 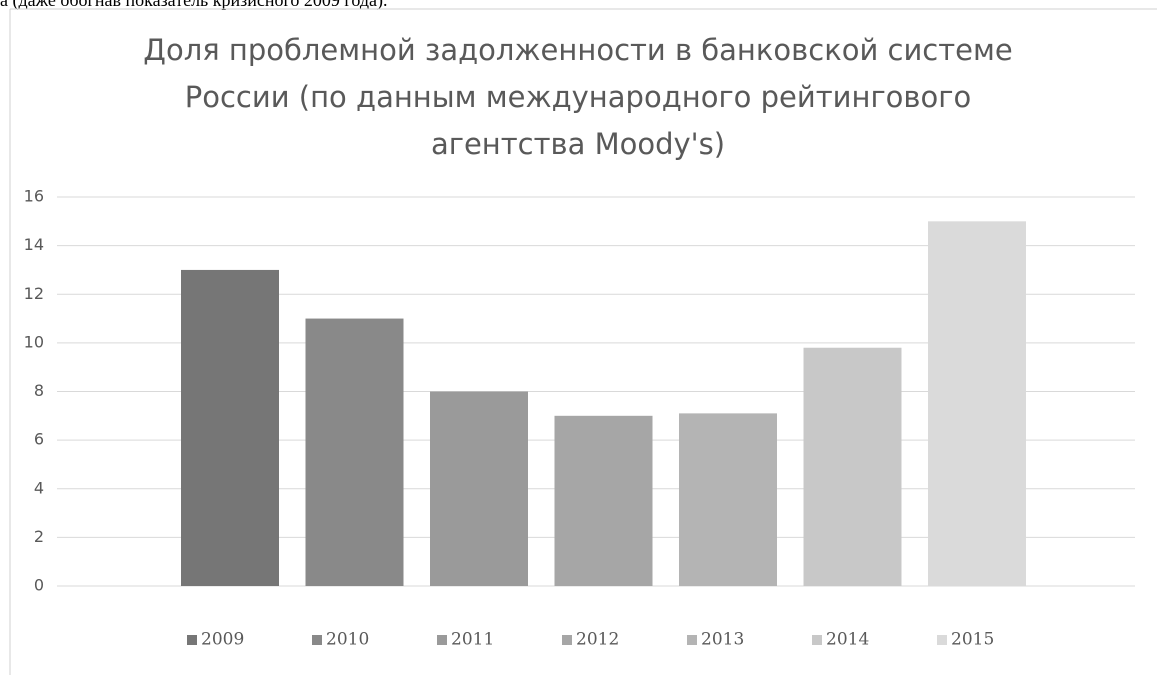 What do you see at coordinates (39, 585) in the screenshot?
I see `y-tick-label: 0` at bounding box center [39, 585].